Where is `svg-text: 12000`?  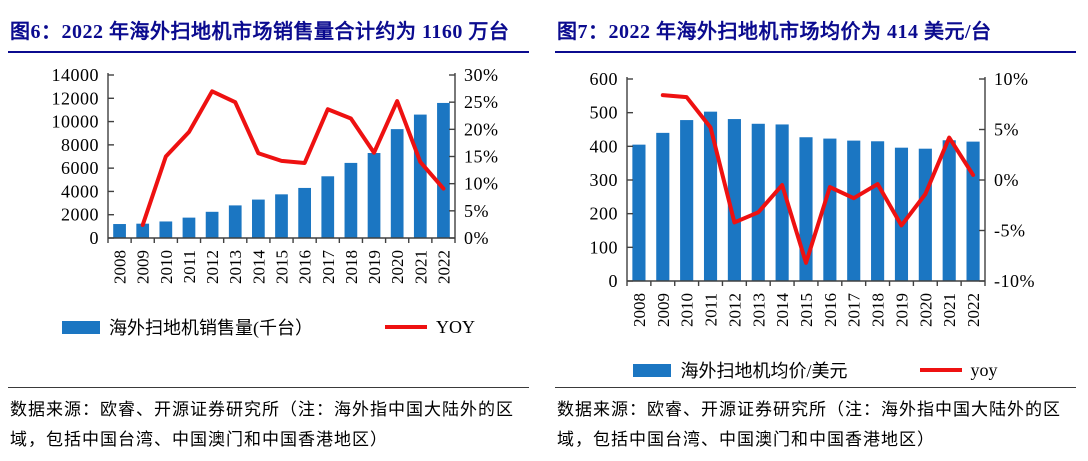
svg-text: 12000 is located at coordinates (76, 98).